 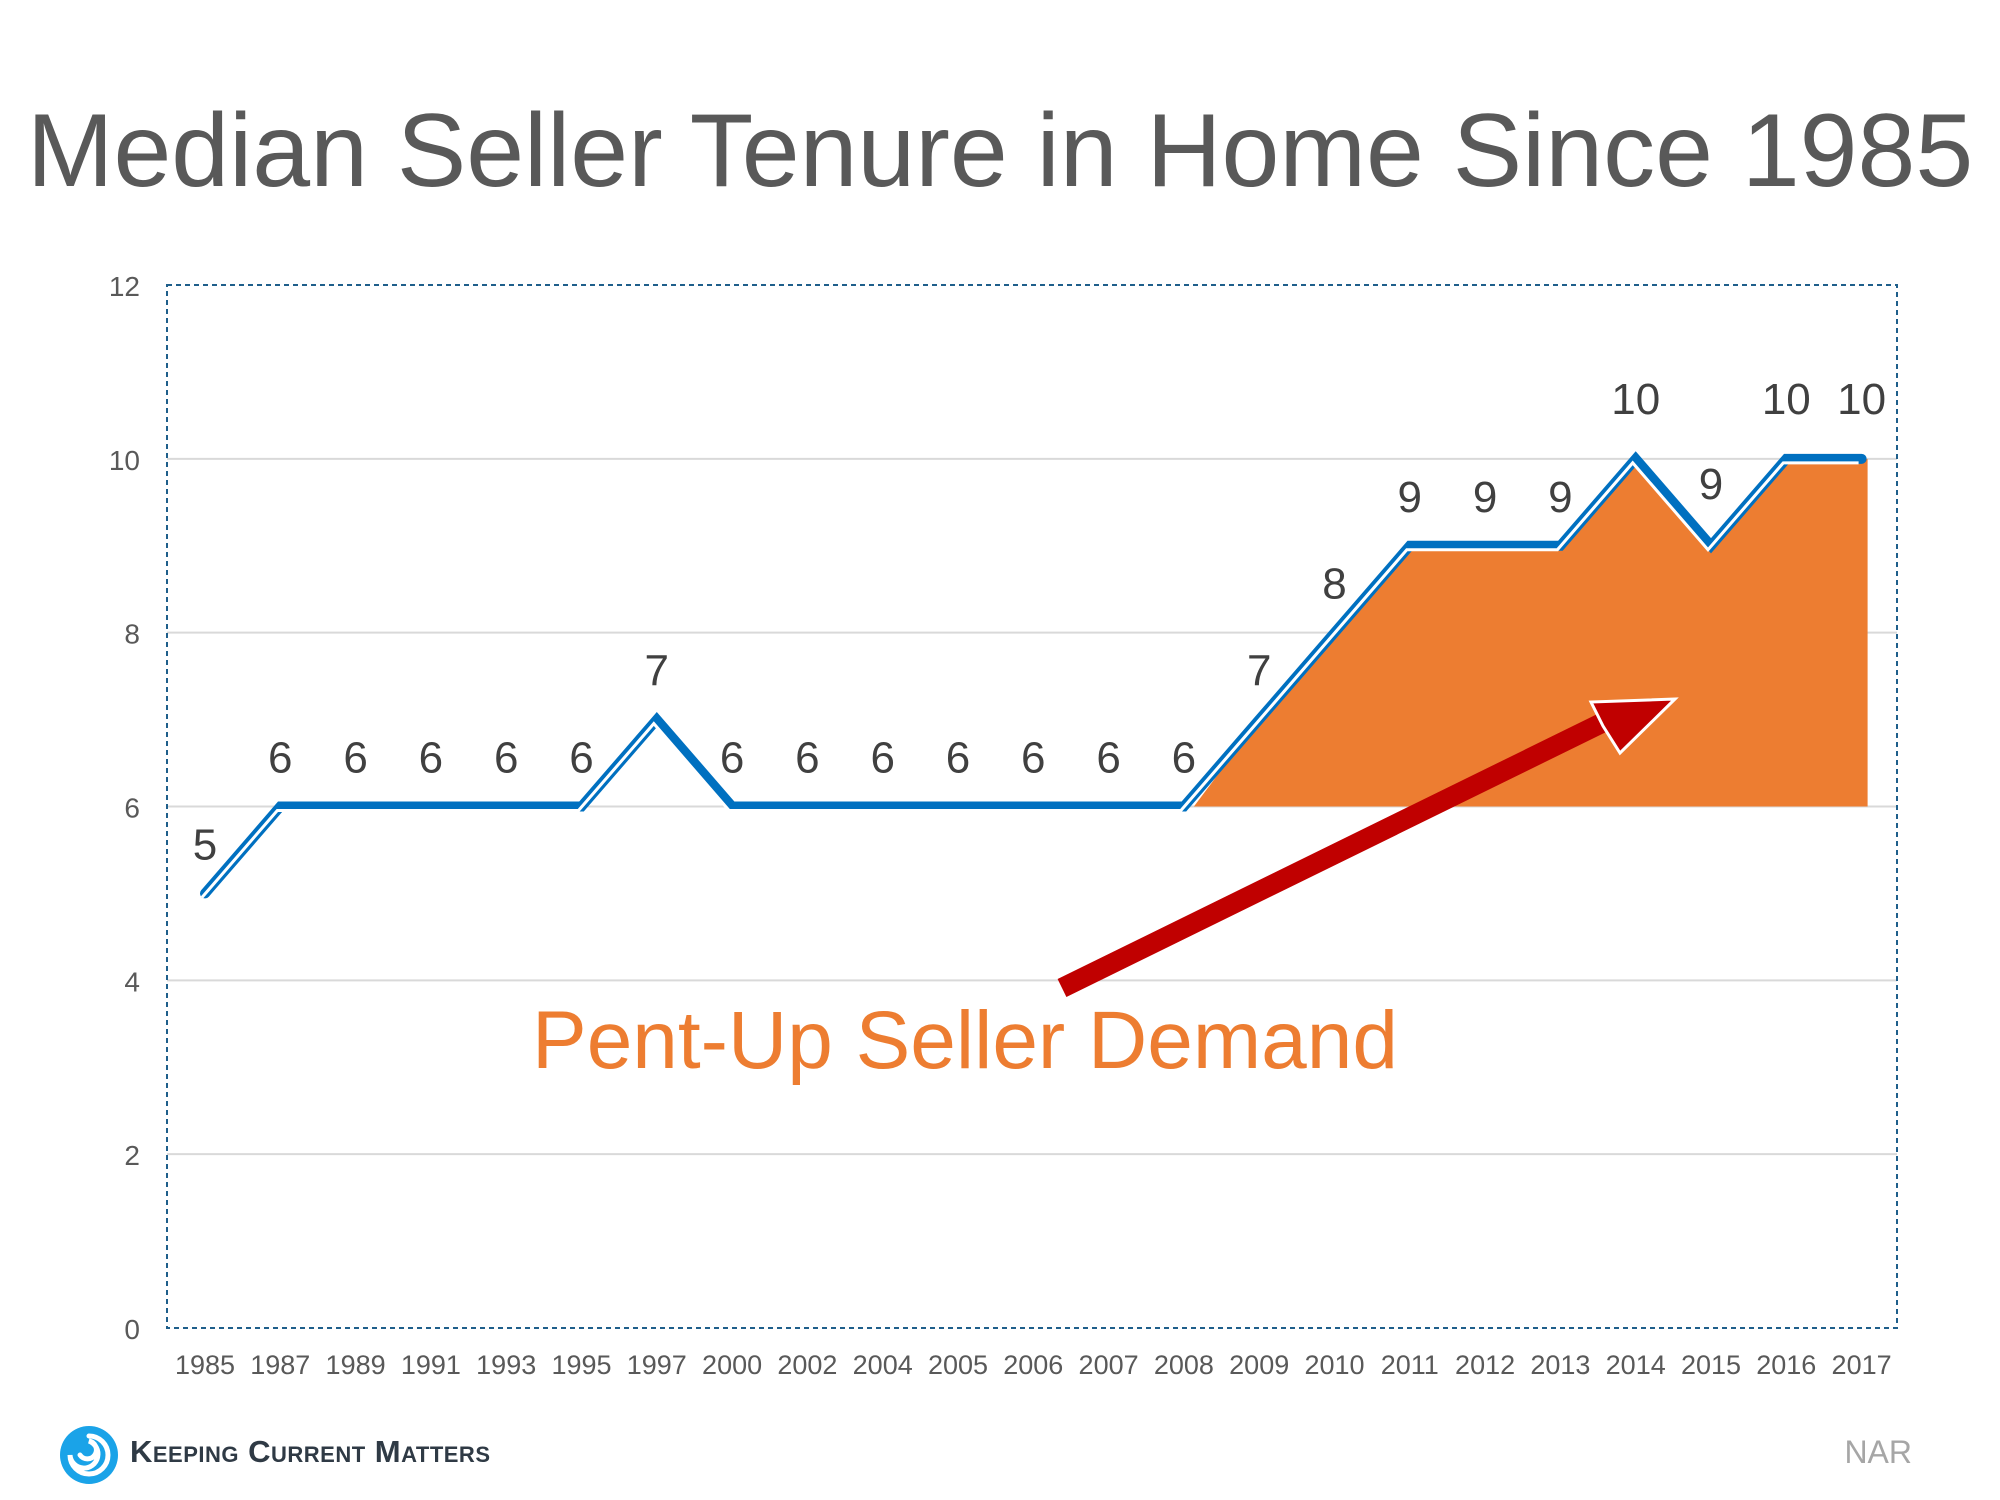 What do you see at coordinates (205, 1365) in the screenshot?
I see `x-tick-label: 1985` at bounding box center [205, 1365].